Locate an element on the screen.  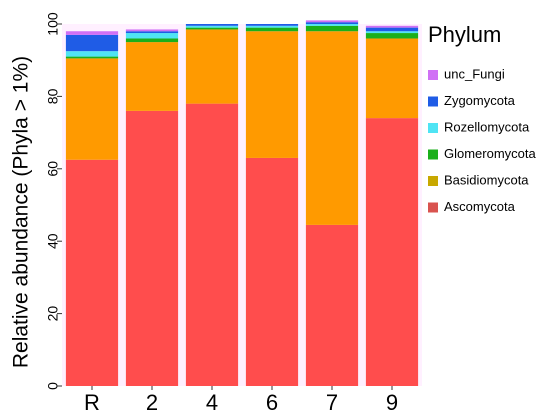
bar-segment-rozellomycota-r is located at coordinates (92, 54).